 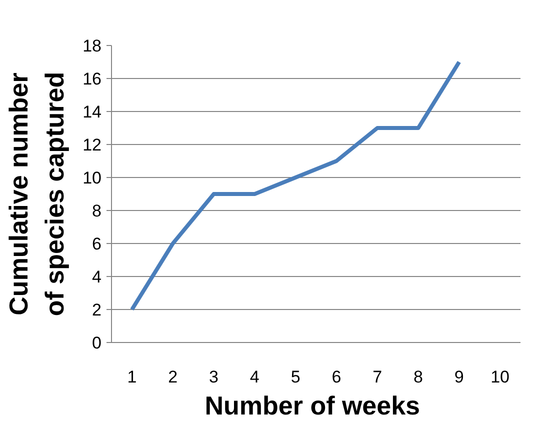 I want to click on y-tick-label: 12, so click(x=92, y=145).